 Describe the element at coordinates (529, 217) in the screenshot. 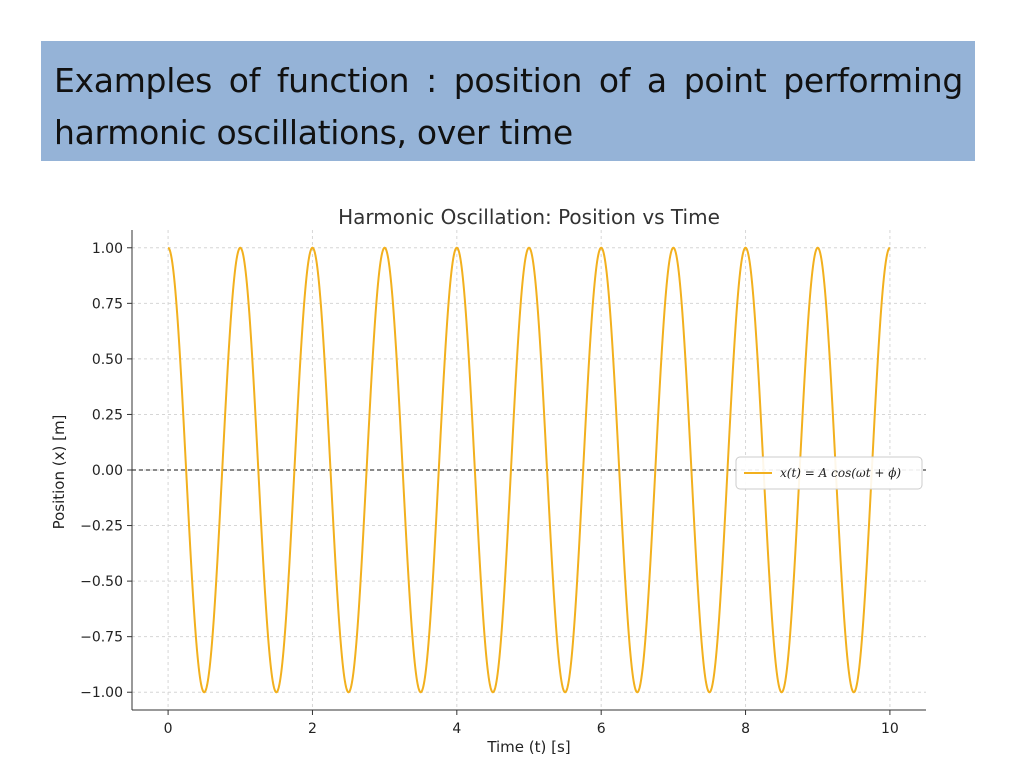

I see `chart-title: Harmonic Oscillation: Position vs Time` at that location.